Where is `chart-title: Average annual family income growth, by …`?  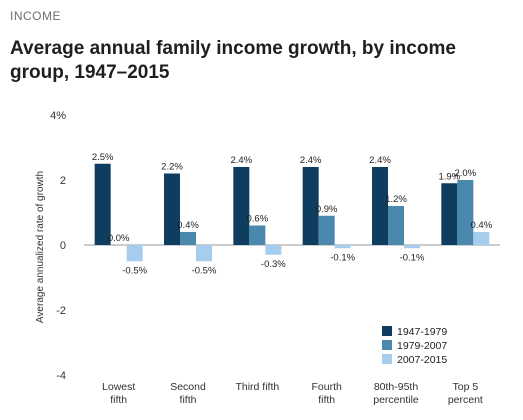 chart-title: Average annual family income growth, by … is located at coordinates (233, 60).